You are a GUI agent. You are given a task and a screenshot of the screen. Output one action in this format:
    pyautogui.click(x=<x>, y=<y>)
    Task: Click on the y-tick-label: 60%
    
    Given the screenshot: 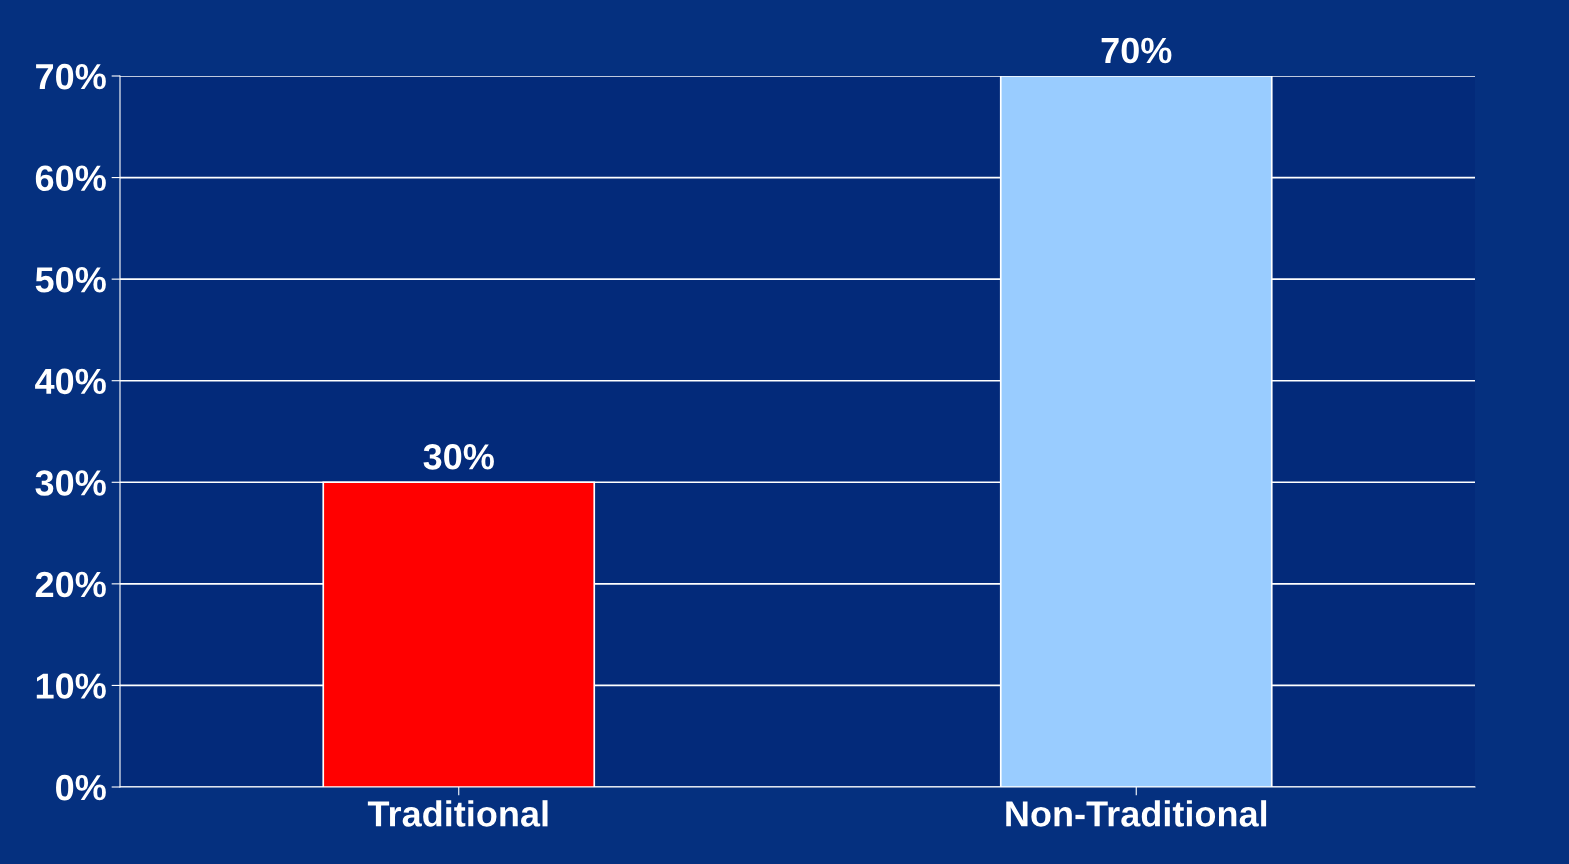 What is the action you would take?
    pyautogui.click(x=70, y=178)
    